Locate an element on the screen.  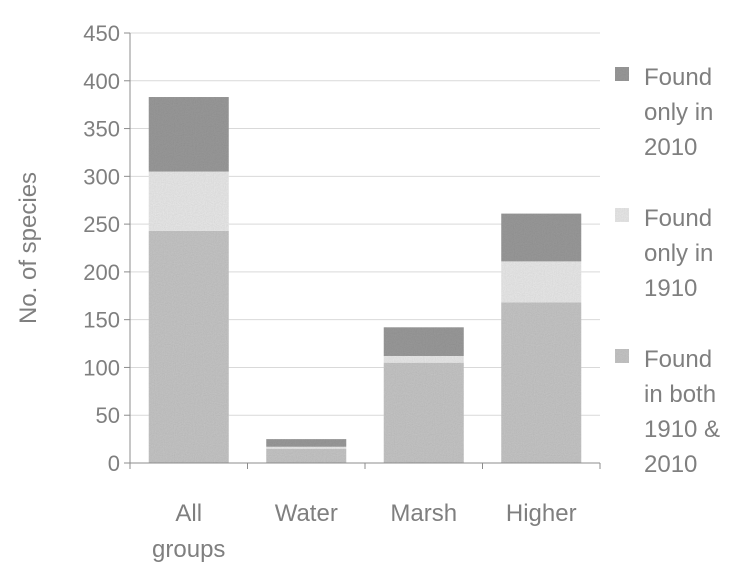
y-tick-label: 300 is located at coordinates (101, 176).